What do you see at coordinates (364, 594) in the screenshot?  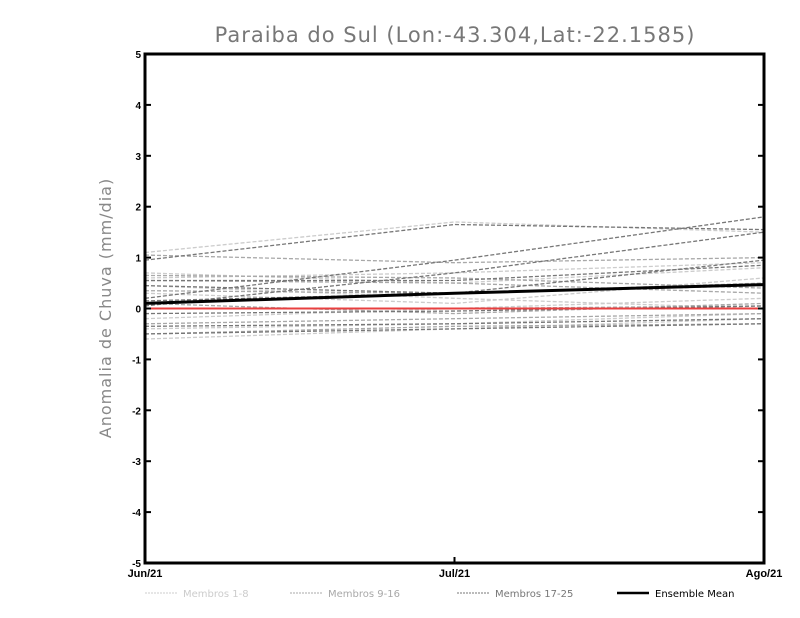 I see `legend-label: Membros 9-16` at bounding box center [364, 594].